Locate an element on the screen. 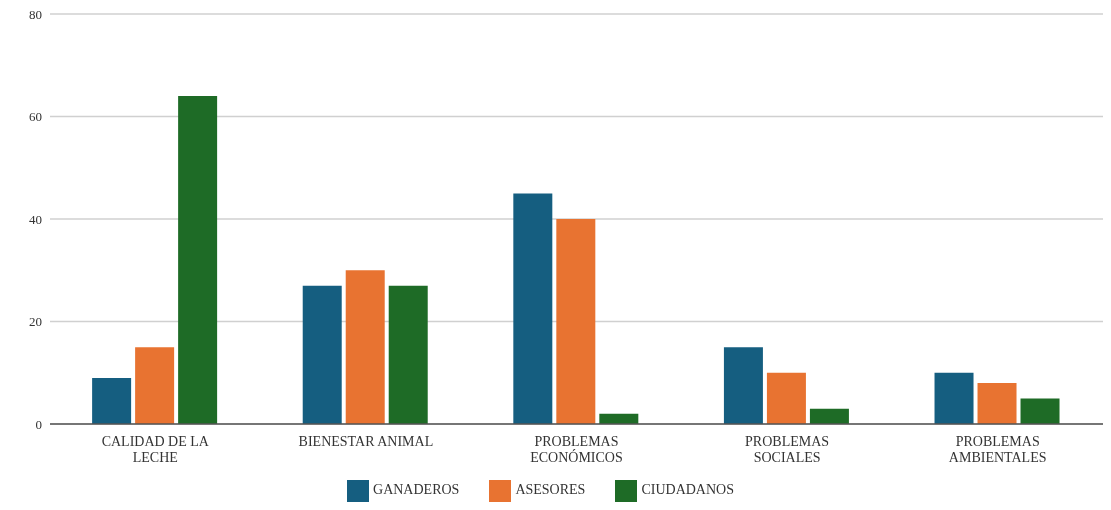 The image size is (1111, 510). legend-label: CIUDADANOS is located at coordinates (687, 490).